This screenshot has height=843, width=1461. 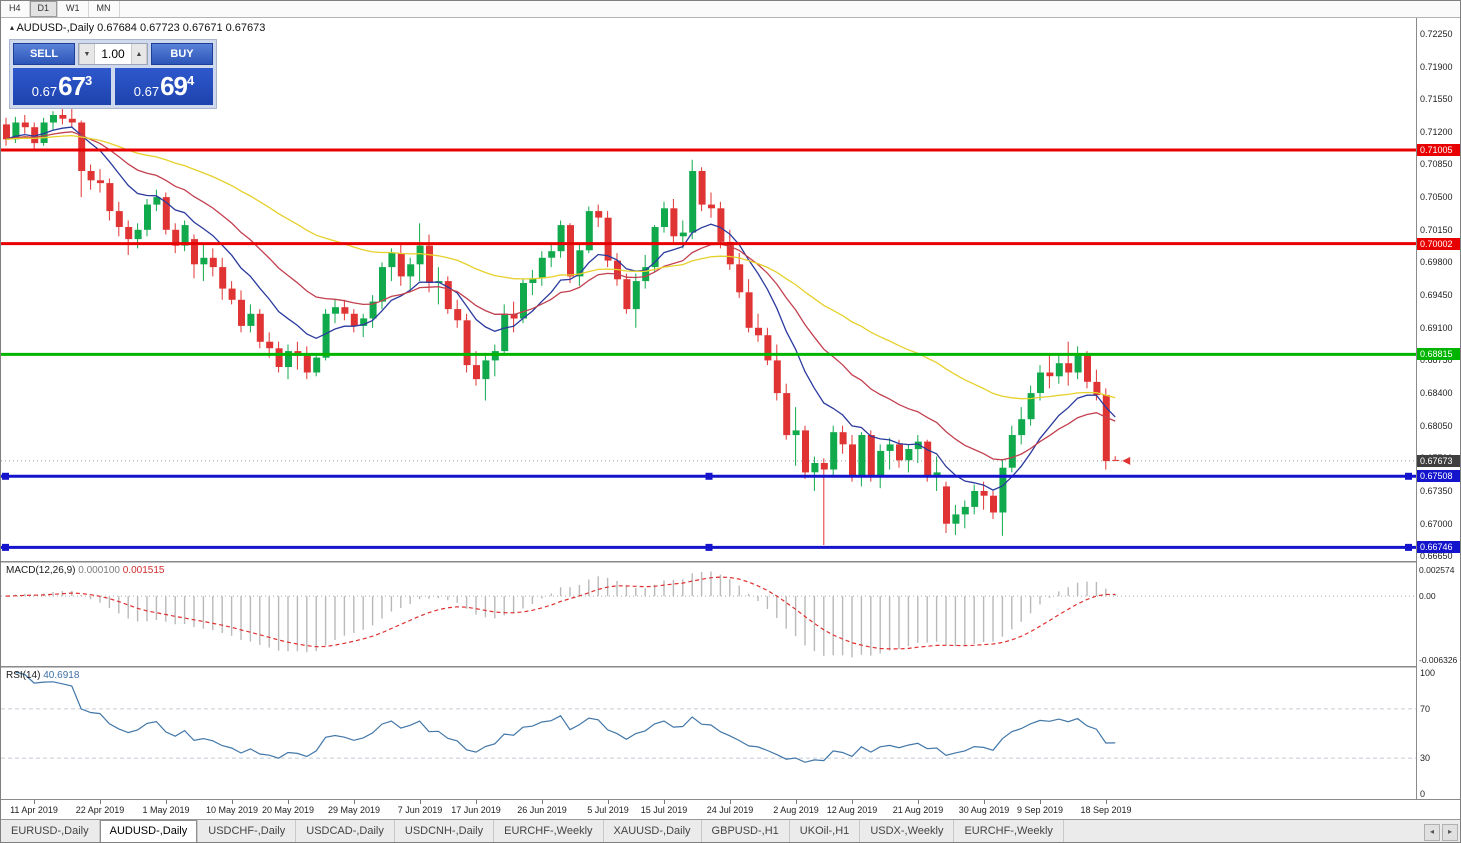 What do you see at coordinates (1106, 810) in the screenshot?
I see `date-axis-label: 18 Sep 2019` at bounding box center [1106, 810].